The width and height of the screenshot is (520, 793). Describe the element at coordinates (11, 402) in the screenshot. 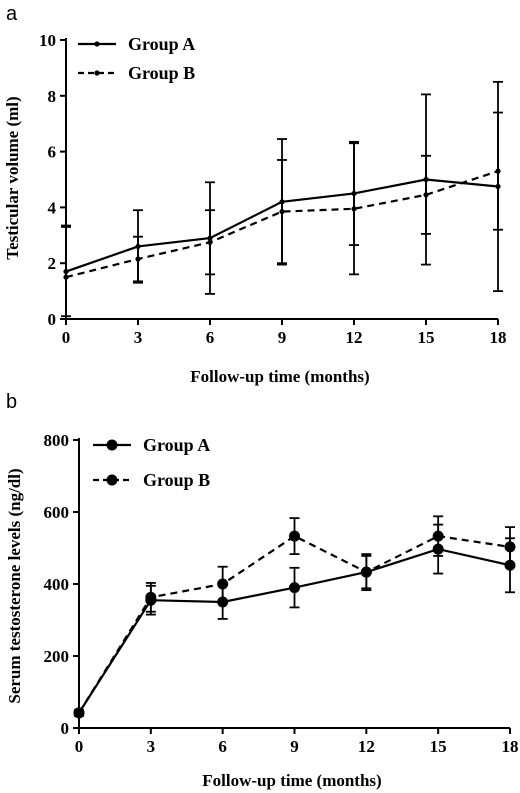

I see `panel-label-b: b` at that location.